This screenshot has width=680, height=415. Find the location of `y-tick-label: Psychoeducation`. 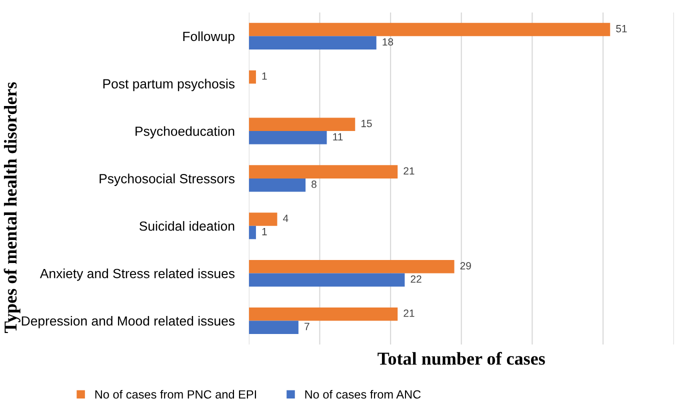

y-tick-label: Psychoeducation is located at coordinates (185, 132).